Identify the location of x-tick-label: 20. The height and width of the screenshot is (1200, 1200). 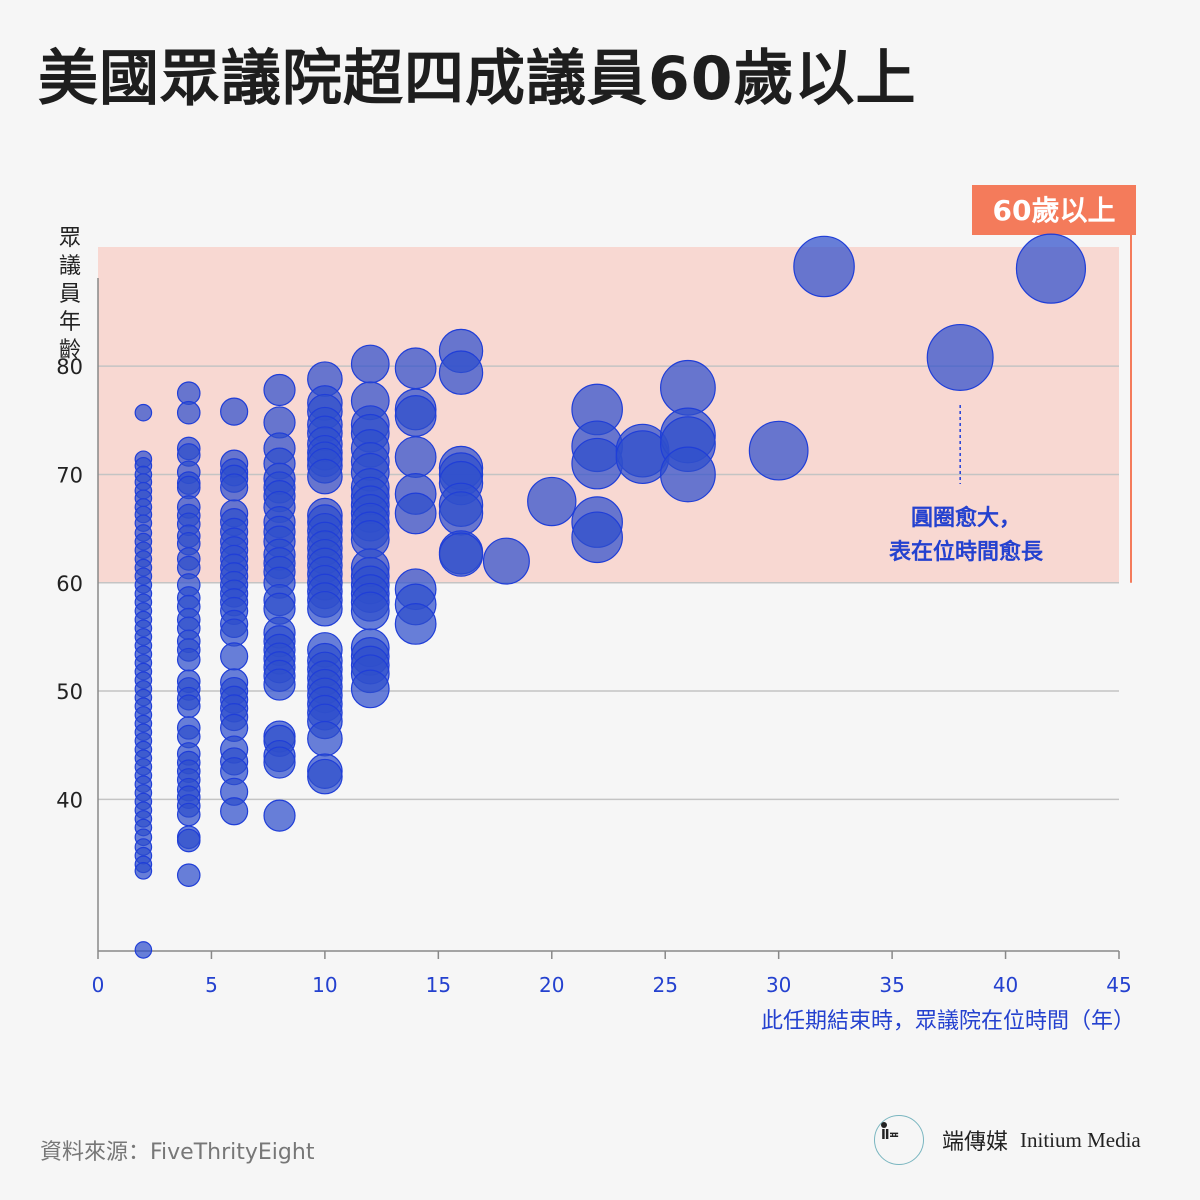
(551, 985).